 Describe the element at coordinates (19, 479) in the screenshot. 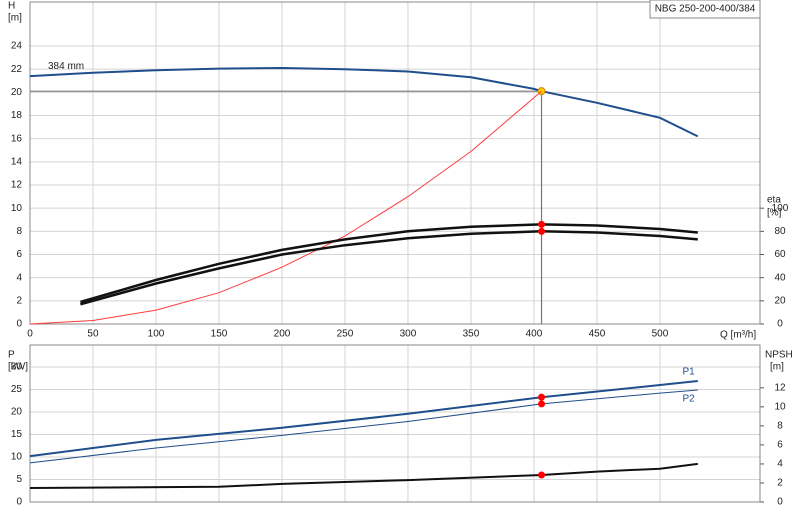

I see `y-tick-label: 5` at that location.